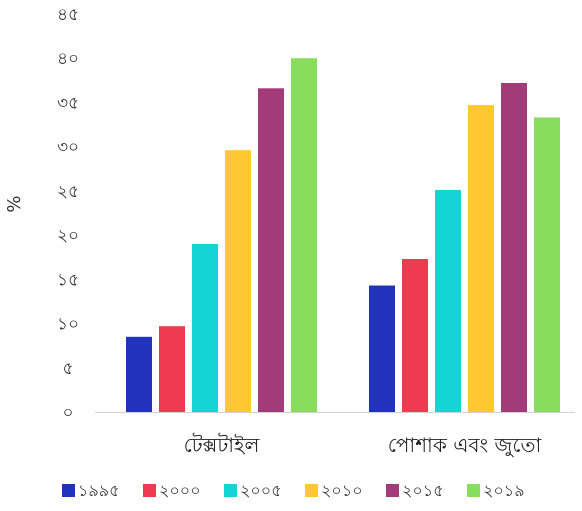 The height and width of the screenshot is (511, 582). What do you see at coordinates (293, 490) in the screenshot?
I see `legend: ১৯৯৫ ২০০০ ২০০৫ ২০১০ ২০১৫ ২০১৯` at bounding box center [293, 490].